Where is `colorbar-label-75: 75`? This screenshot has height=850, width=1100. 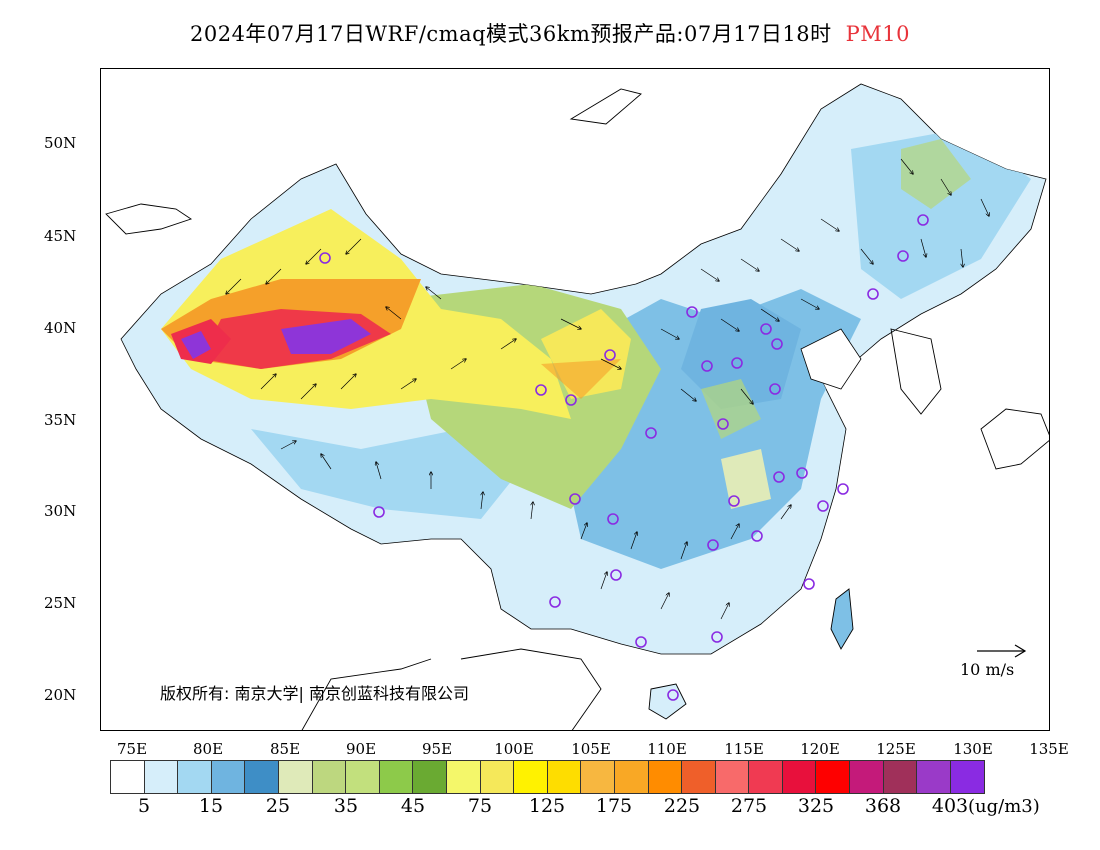
colorbar-label-75: 75 is located at coordinates (480, 806).